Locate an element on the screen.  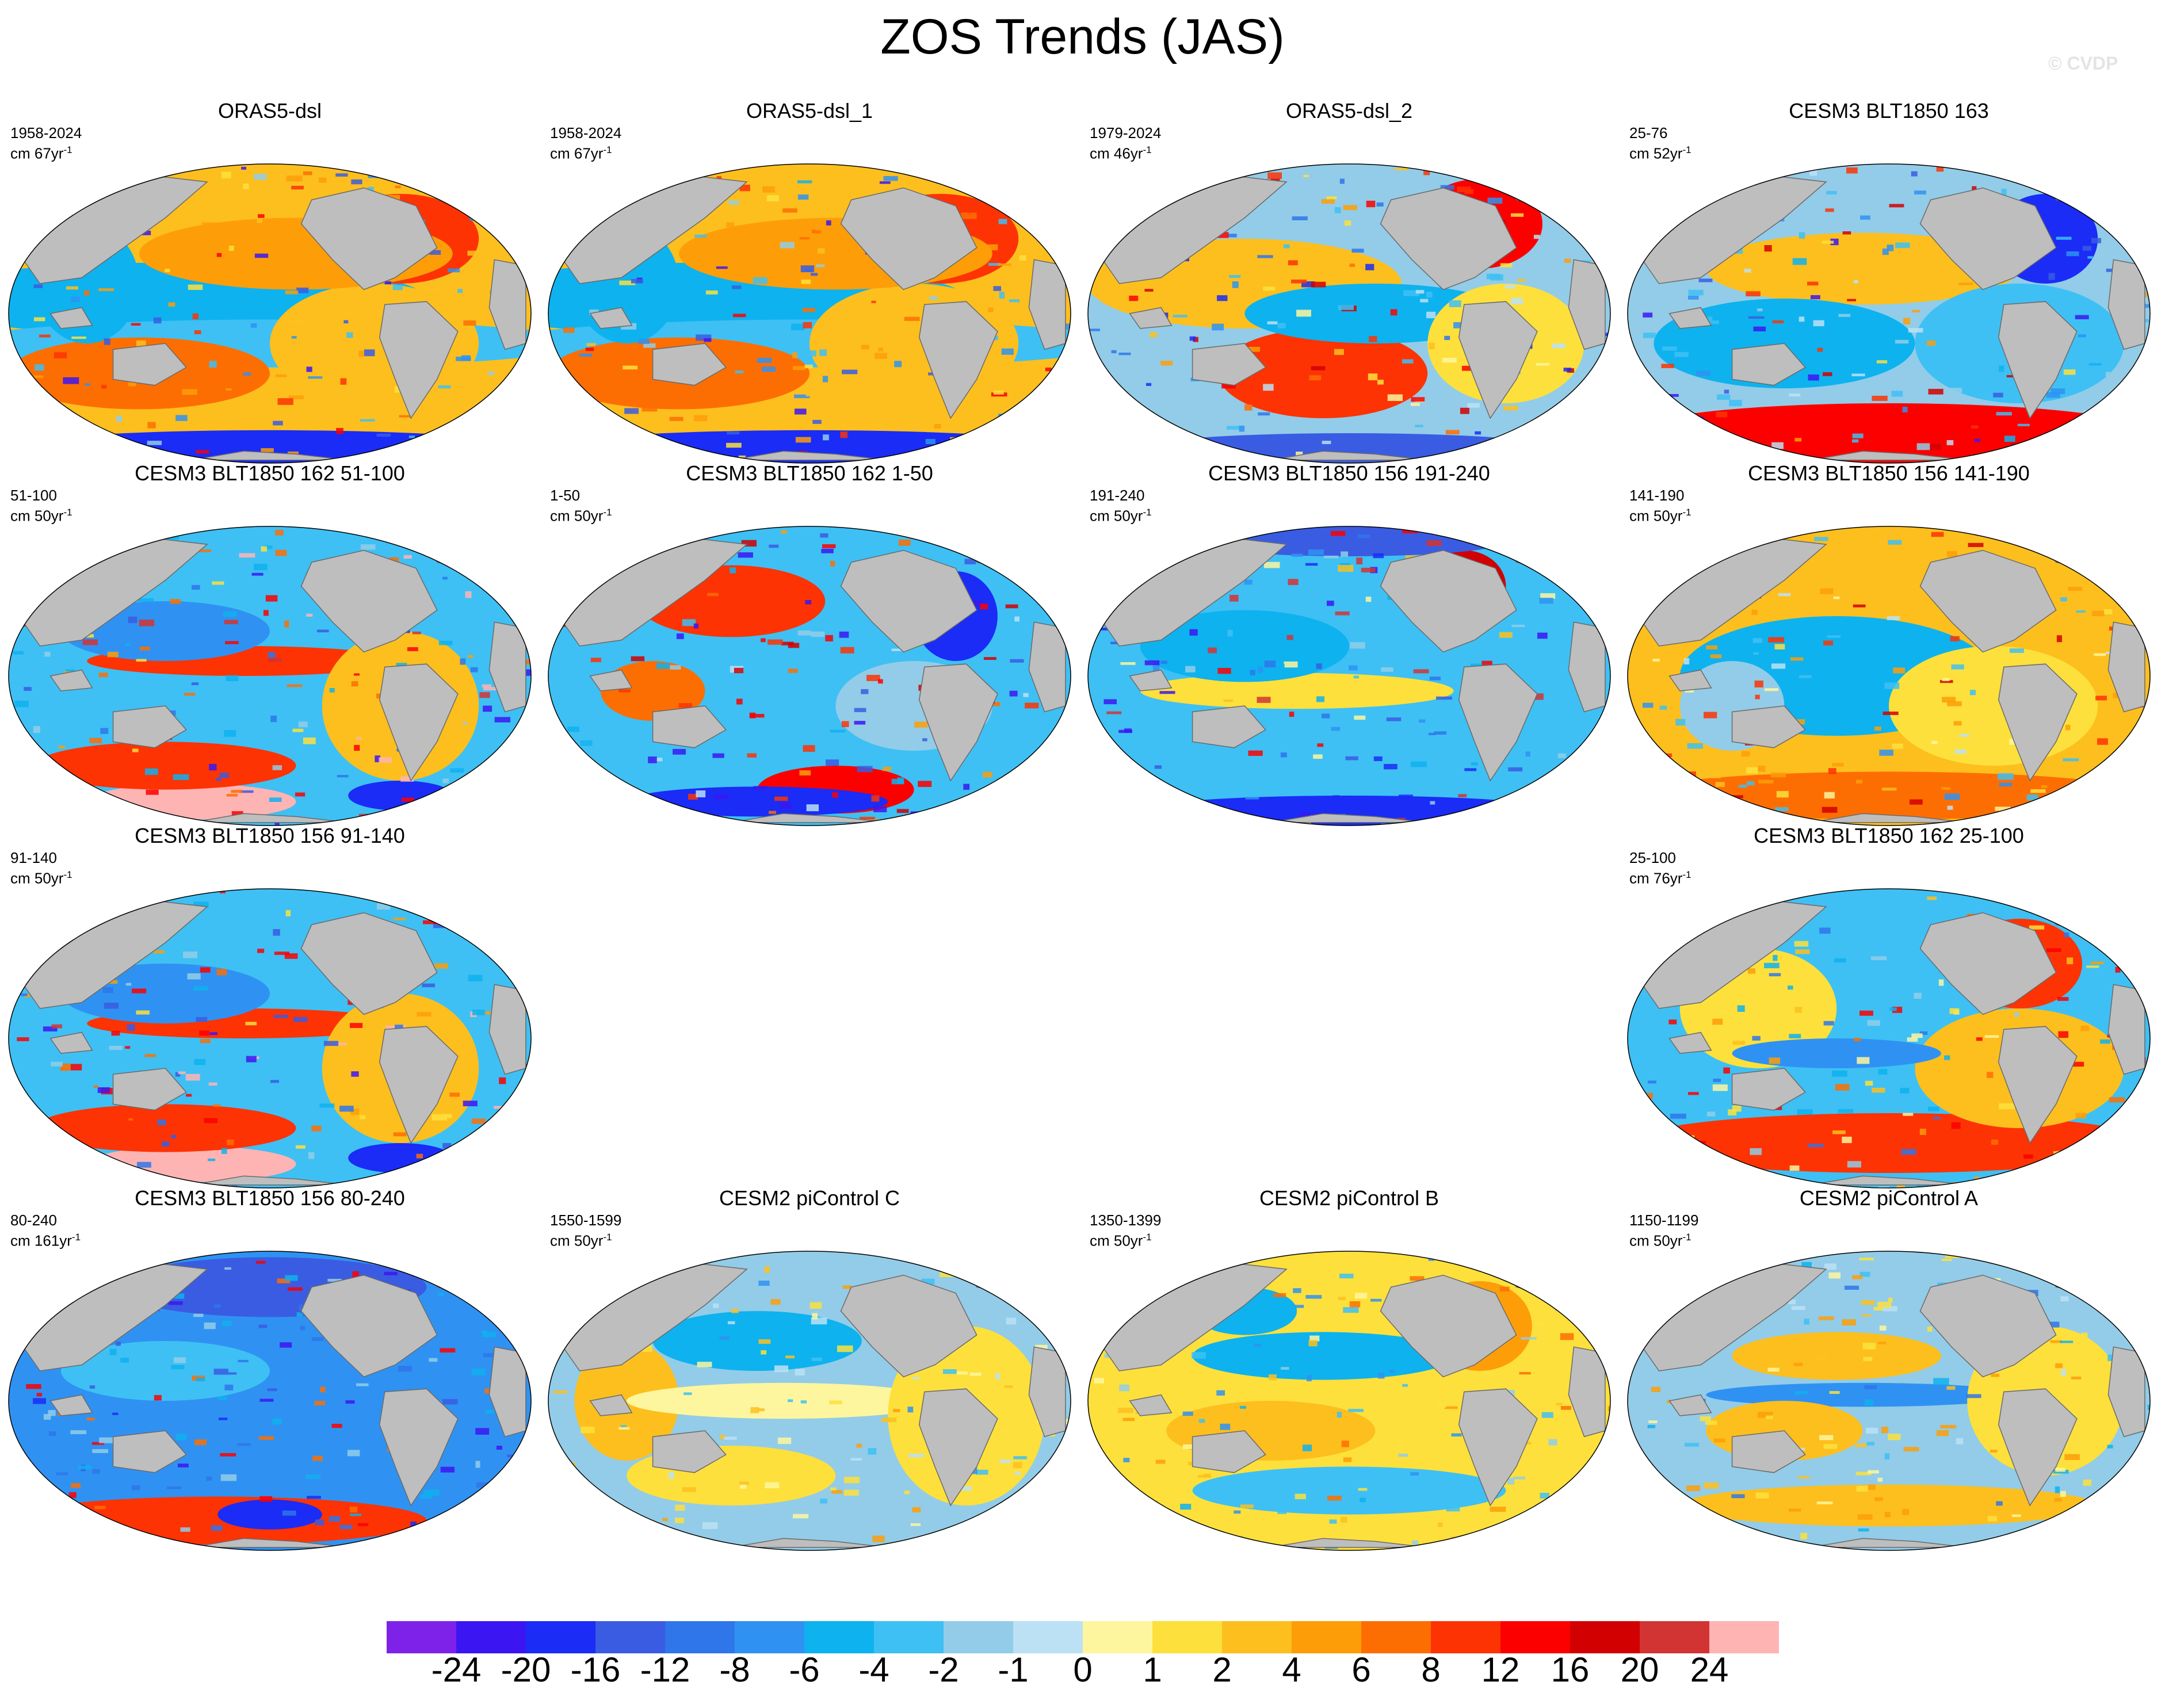
map-panel: CESM3 BLT1850 162 1-50 1-50 cm 50yr-1 is located at coordinates (809, 650).